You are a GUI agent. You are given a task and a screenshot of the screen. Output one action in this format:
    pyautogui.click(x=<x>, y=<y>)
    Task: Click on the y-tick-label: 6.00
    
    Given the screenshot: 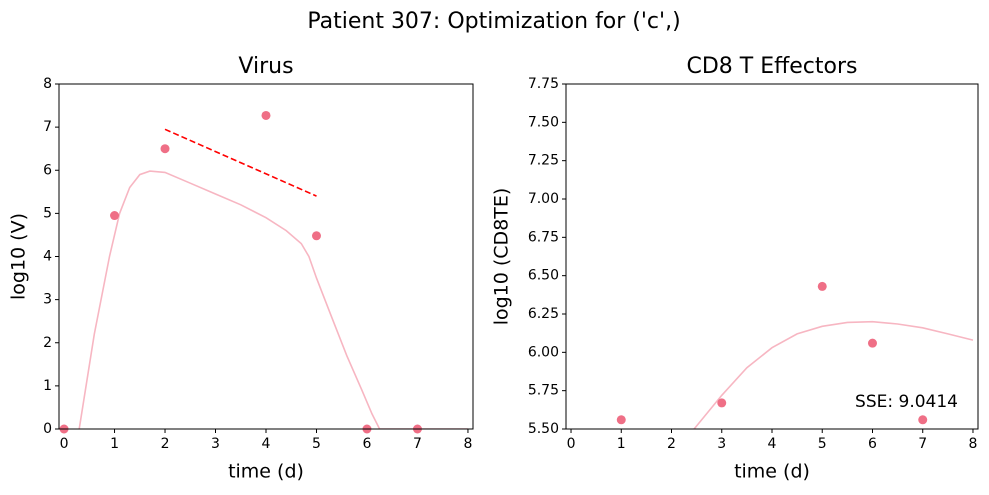 What is the action you would take?
    pyautogui.click(x=543, y=352)
    